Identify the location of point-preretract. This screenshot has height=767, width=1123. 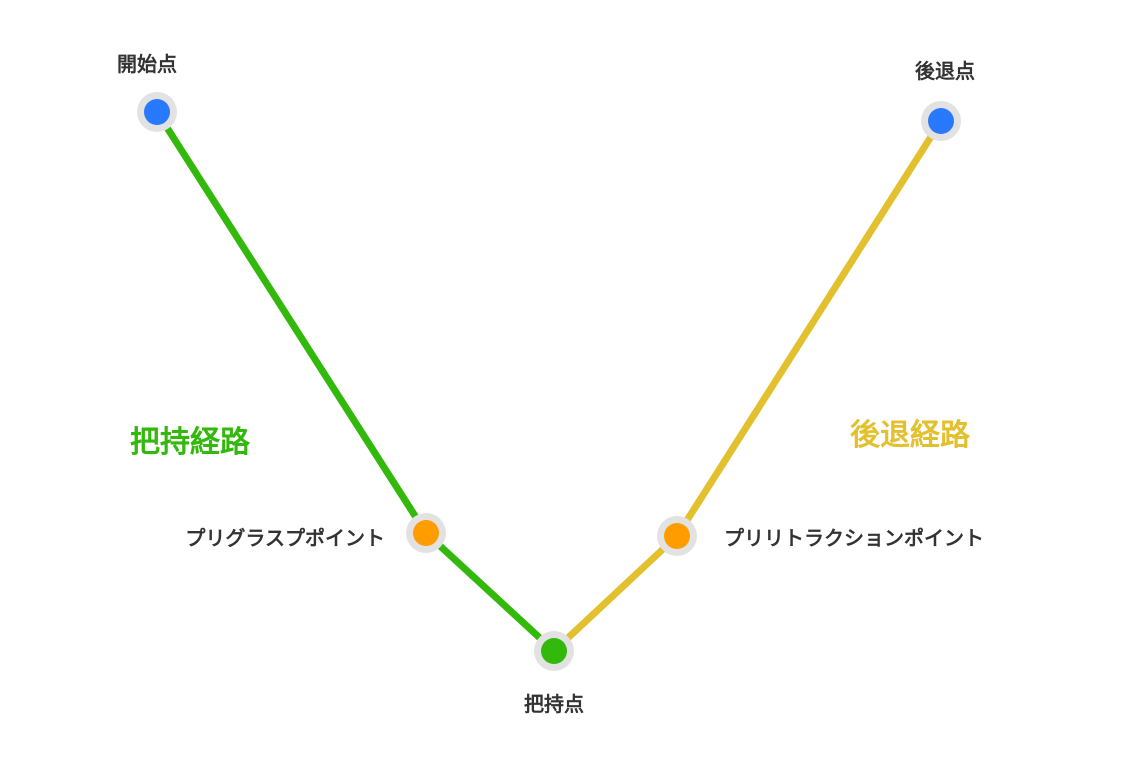
(677, 536).